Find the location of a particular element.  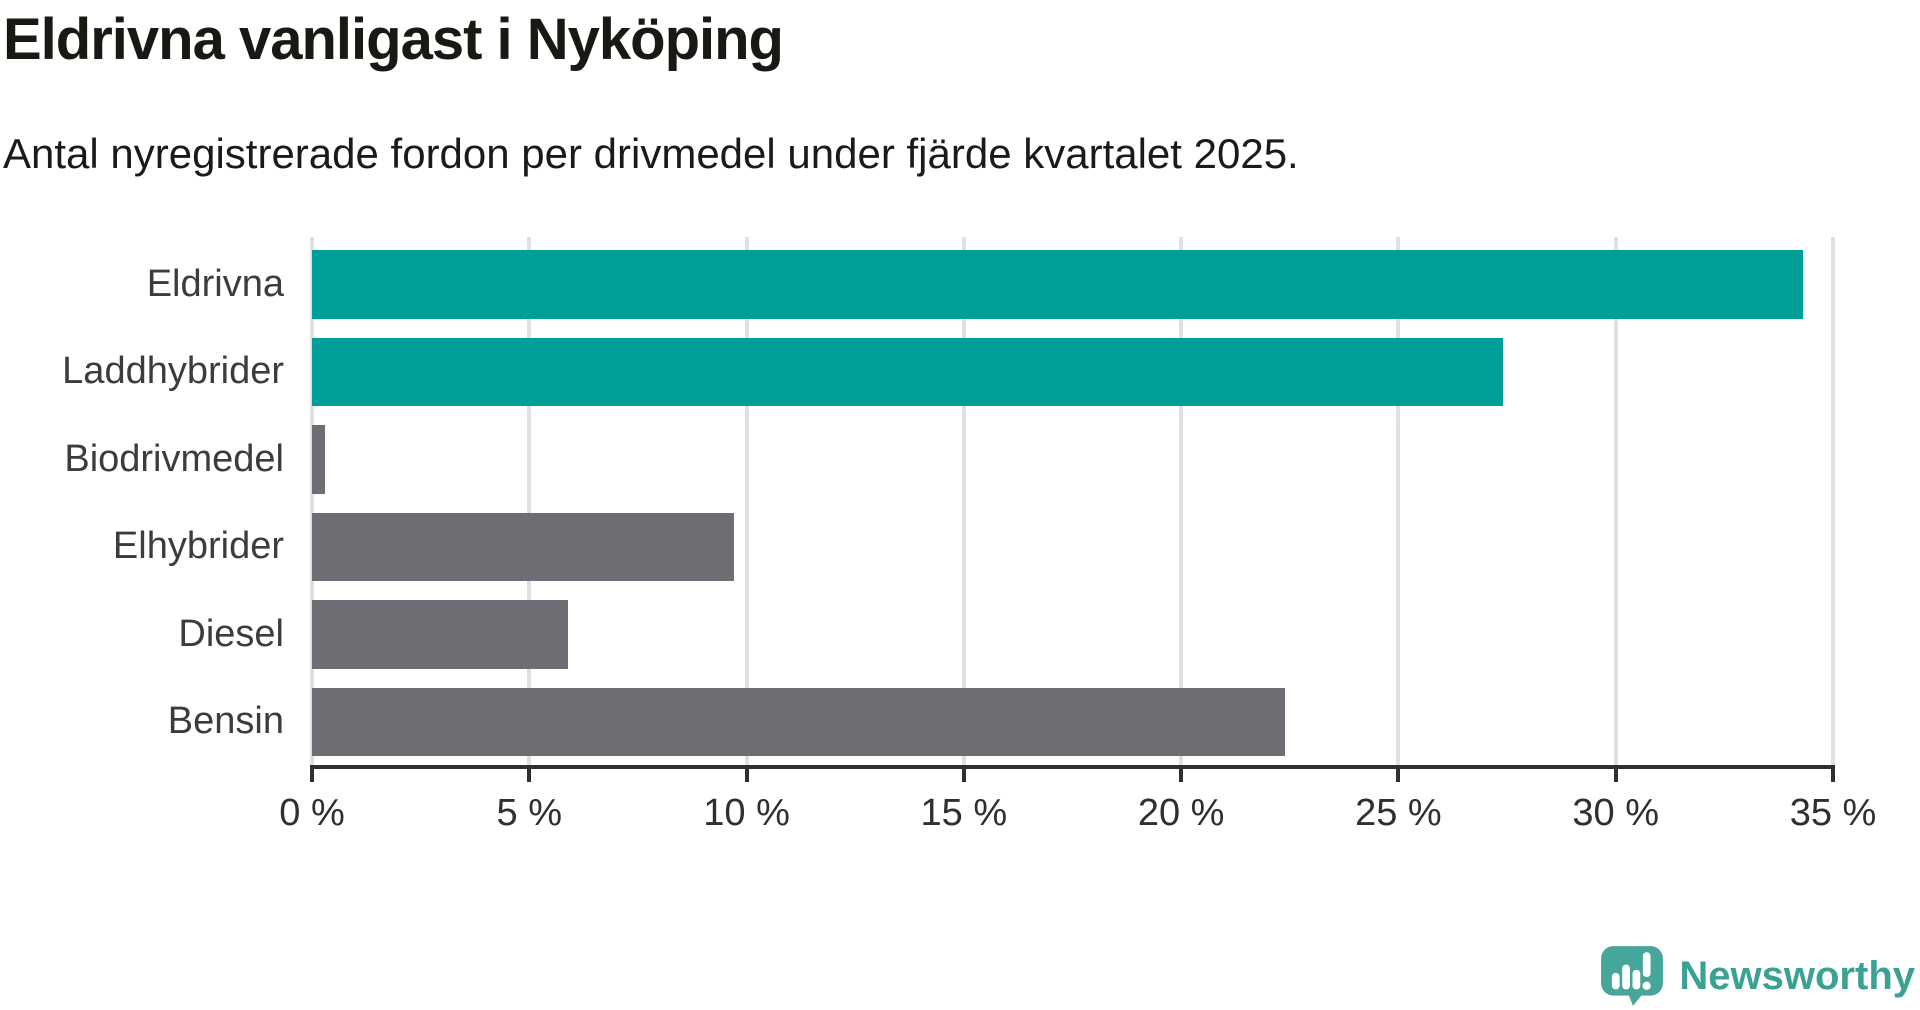

x-axis-tick-label: 20 % is located at coordinates (1181, 813).